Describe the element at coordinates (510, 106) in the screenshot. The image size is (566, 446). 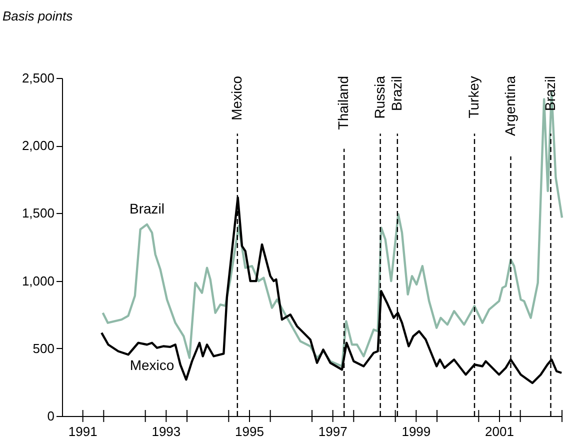
I see `ref-line-label: Argentina` at that location.